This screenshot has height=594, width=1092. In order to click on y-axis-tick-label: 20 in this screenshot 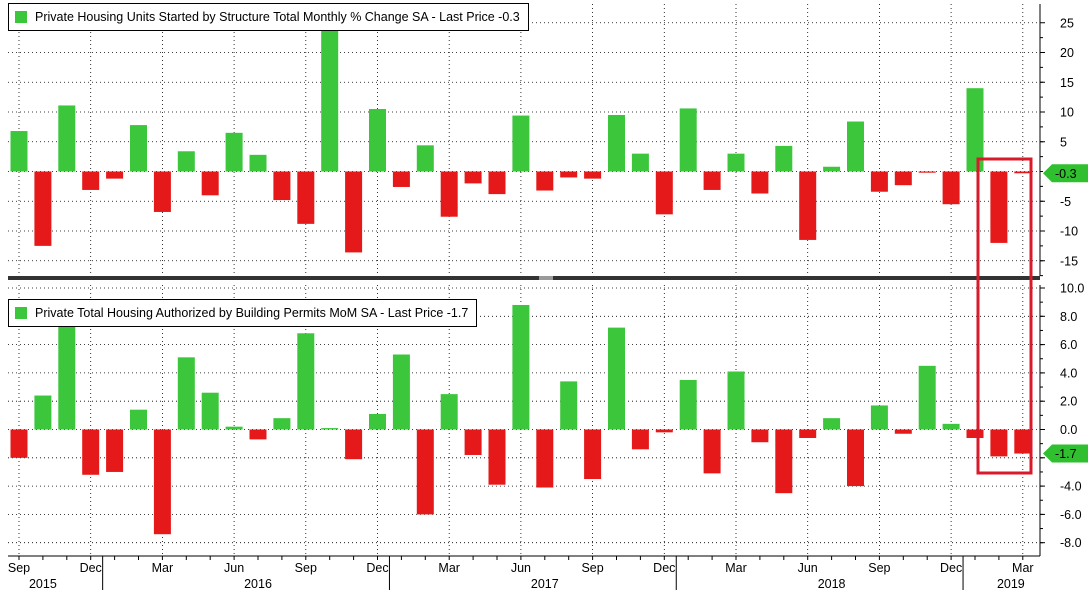, I will do `click(1067, 53)`.